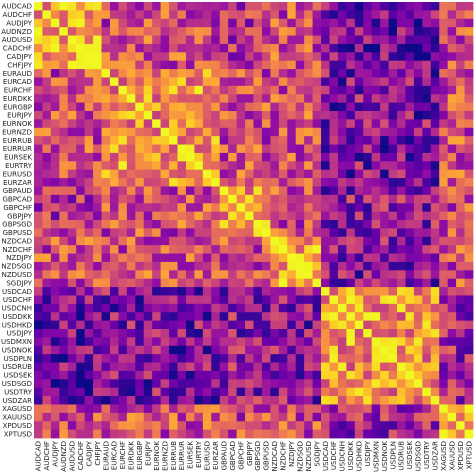 This screenshot has width=474, height=473. I want to click on x-tick-label: NZDSGD, so click(300, 456).